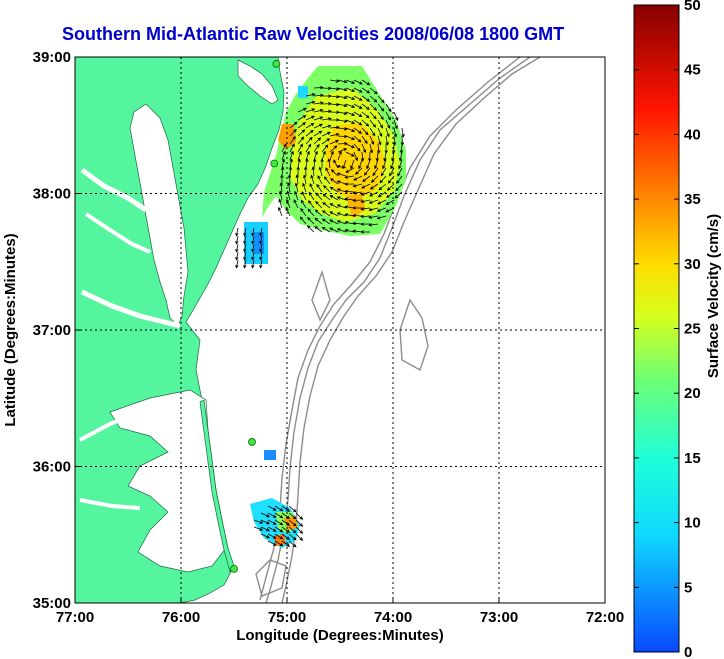 Image resolution: width=724 pixels, height=659 pixels. Describe the element at coordinates (688, 651) in the screenshot. I see `colorbar-tick-label: 0` at that location.